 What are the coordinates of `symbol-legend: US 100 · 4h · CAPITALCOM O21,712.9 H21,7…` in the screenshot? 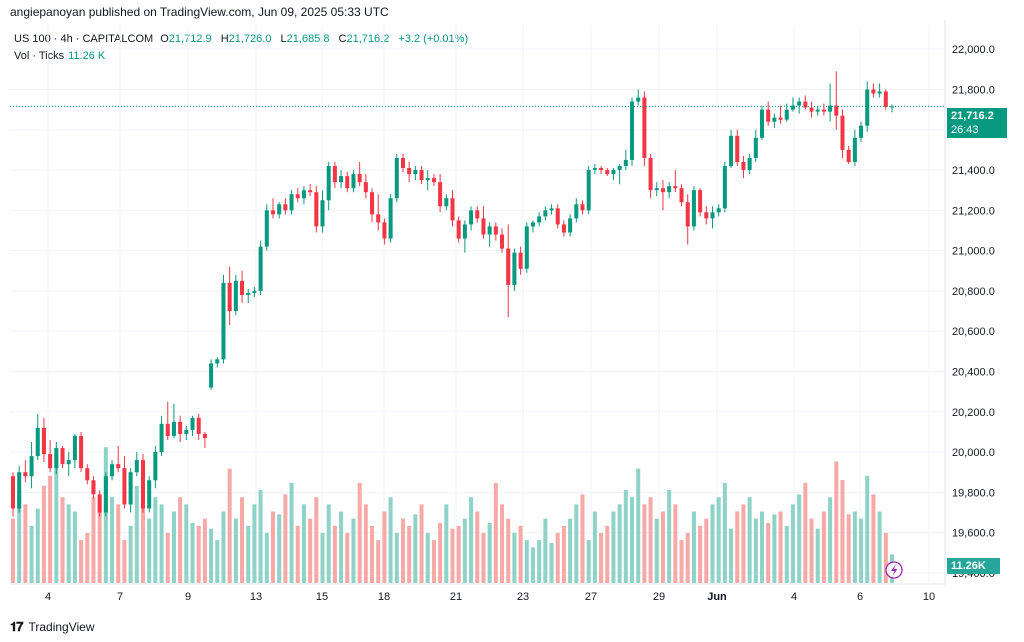 It's located at (244, 39).